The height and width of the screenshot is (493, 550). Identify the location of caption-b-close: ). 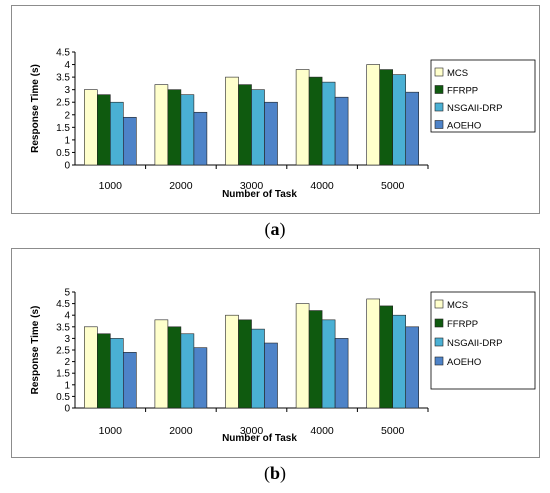
(283, 473).